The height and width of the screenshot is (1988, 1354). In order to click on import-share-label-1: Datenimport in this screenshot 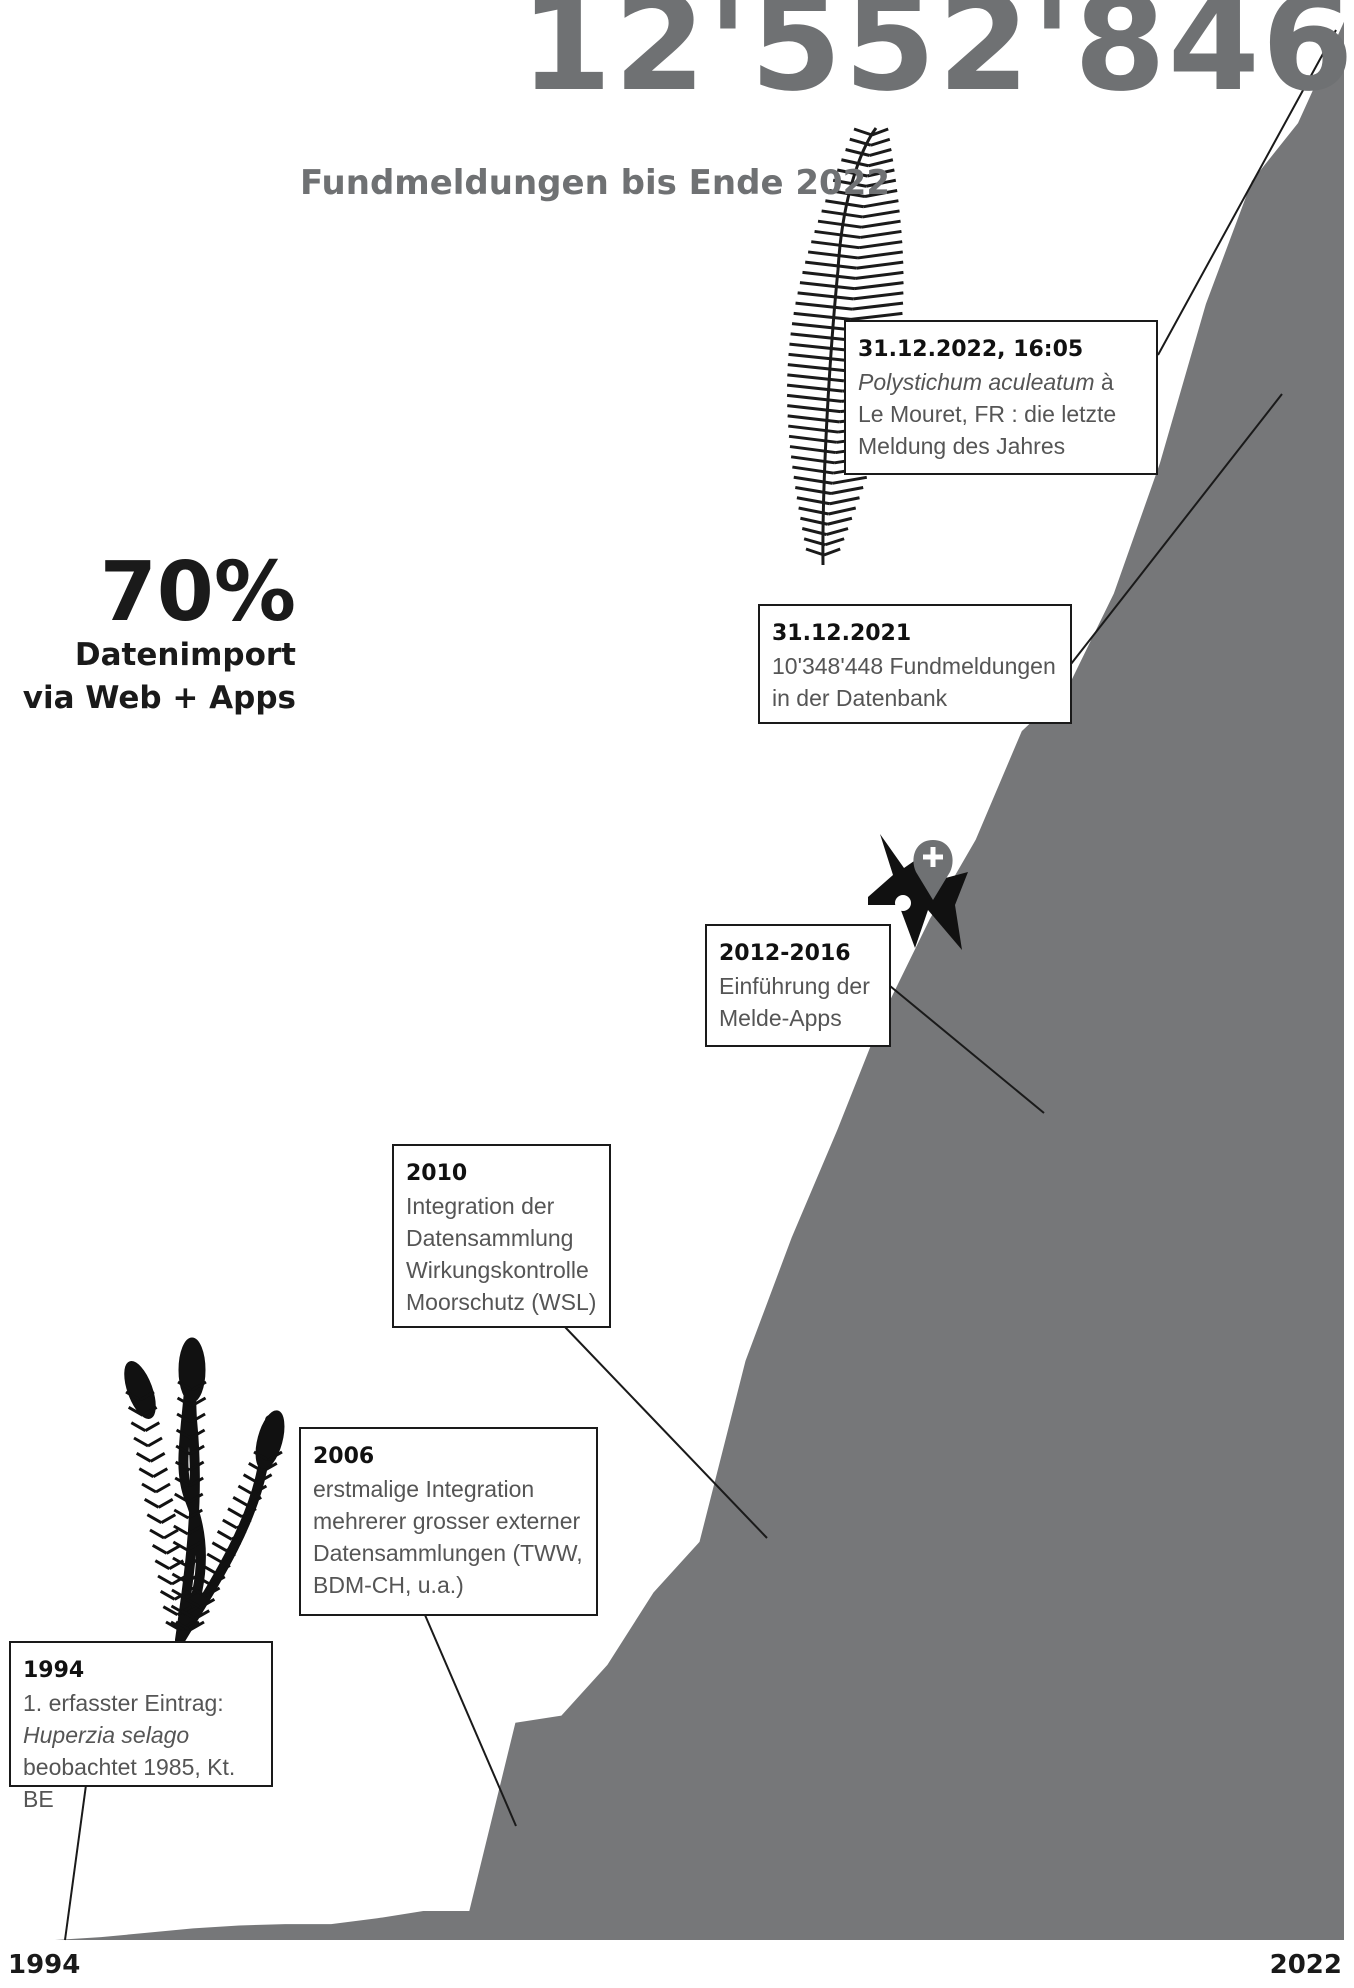, I will do `click(185, 655)`.